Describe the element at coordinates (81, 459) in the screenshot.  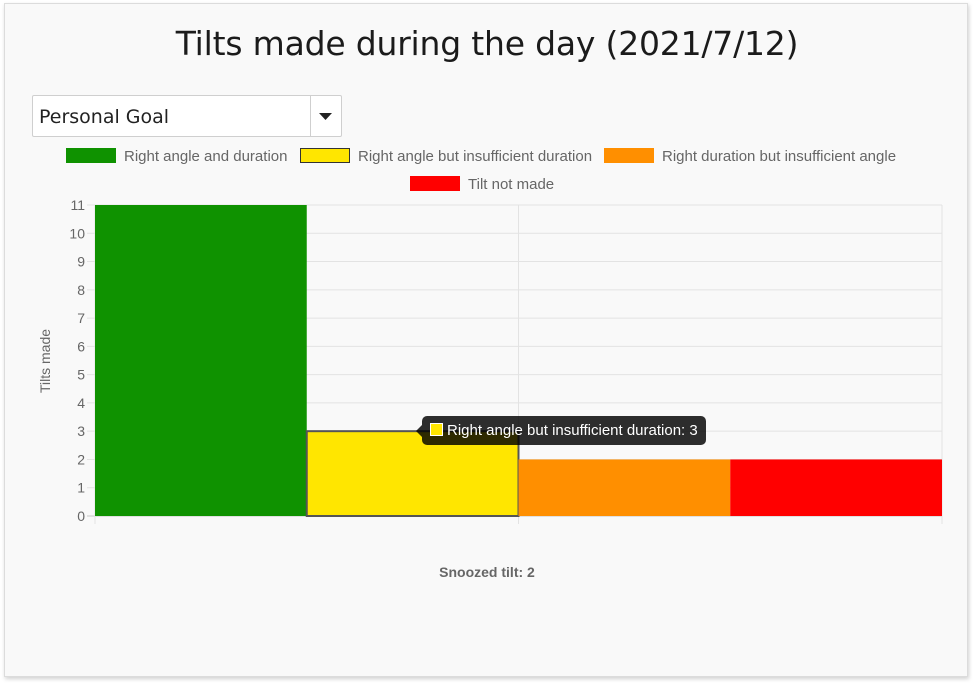
I see `y-tick-label: 2` at that location.